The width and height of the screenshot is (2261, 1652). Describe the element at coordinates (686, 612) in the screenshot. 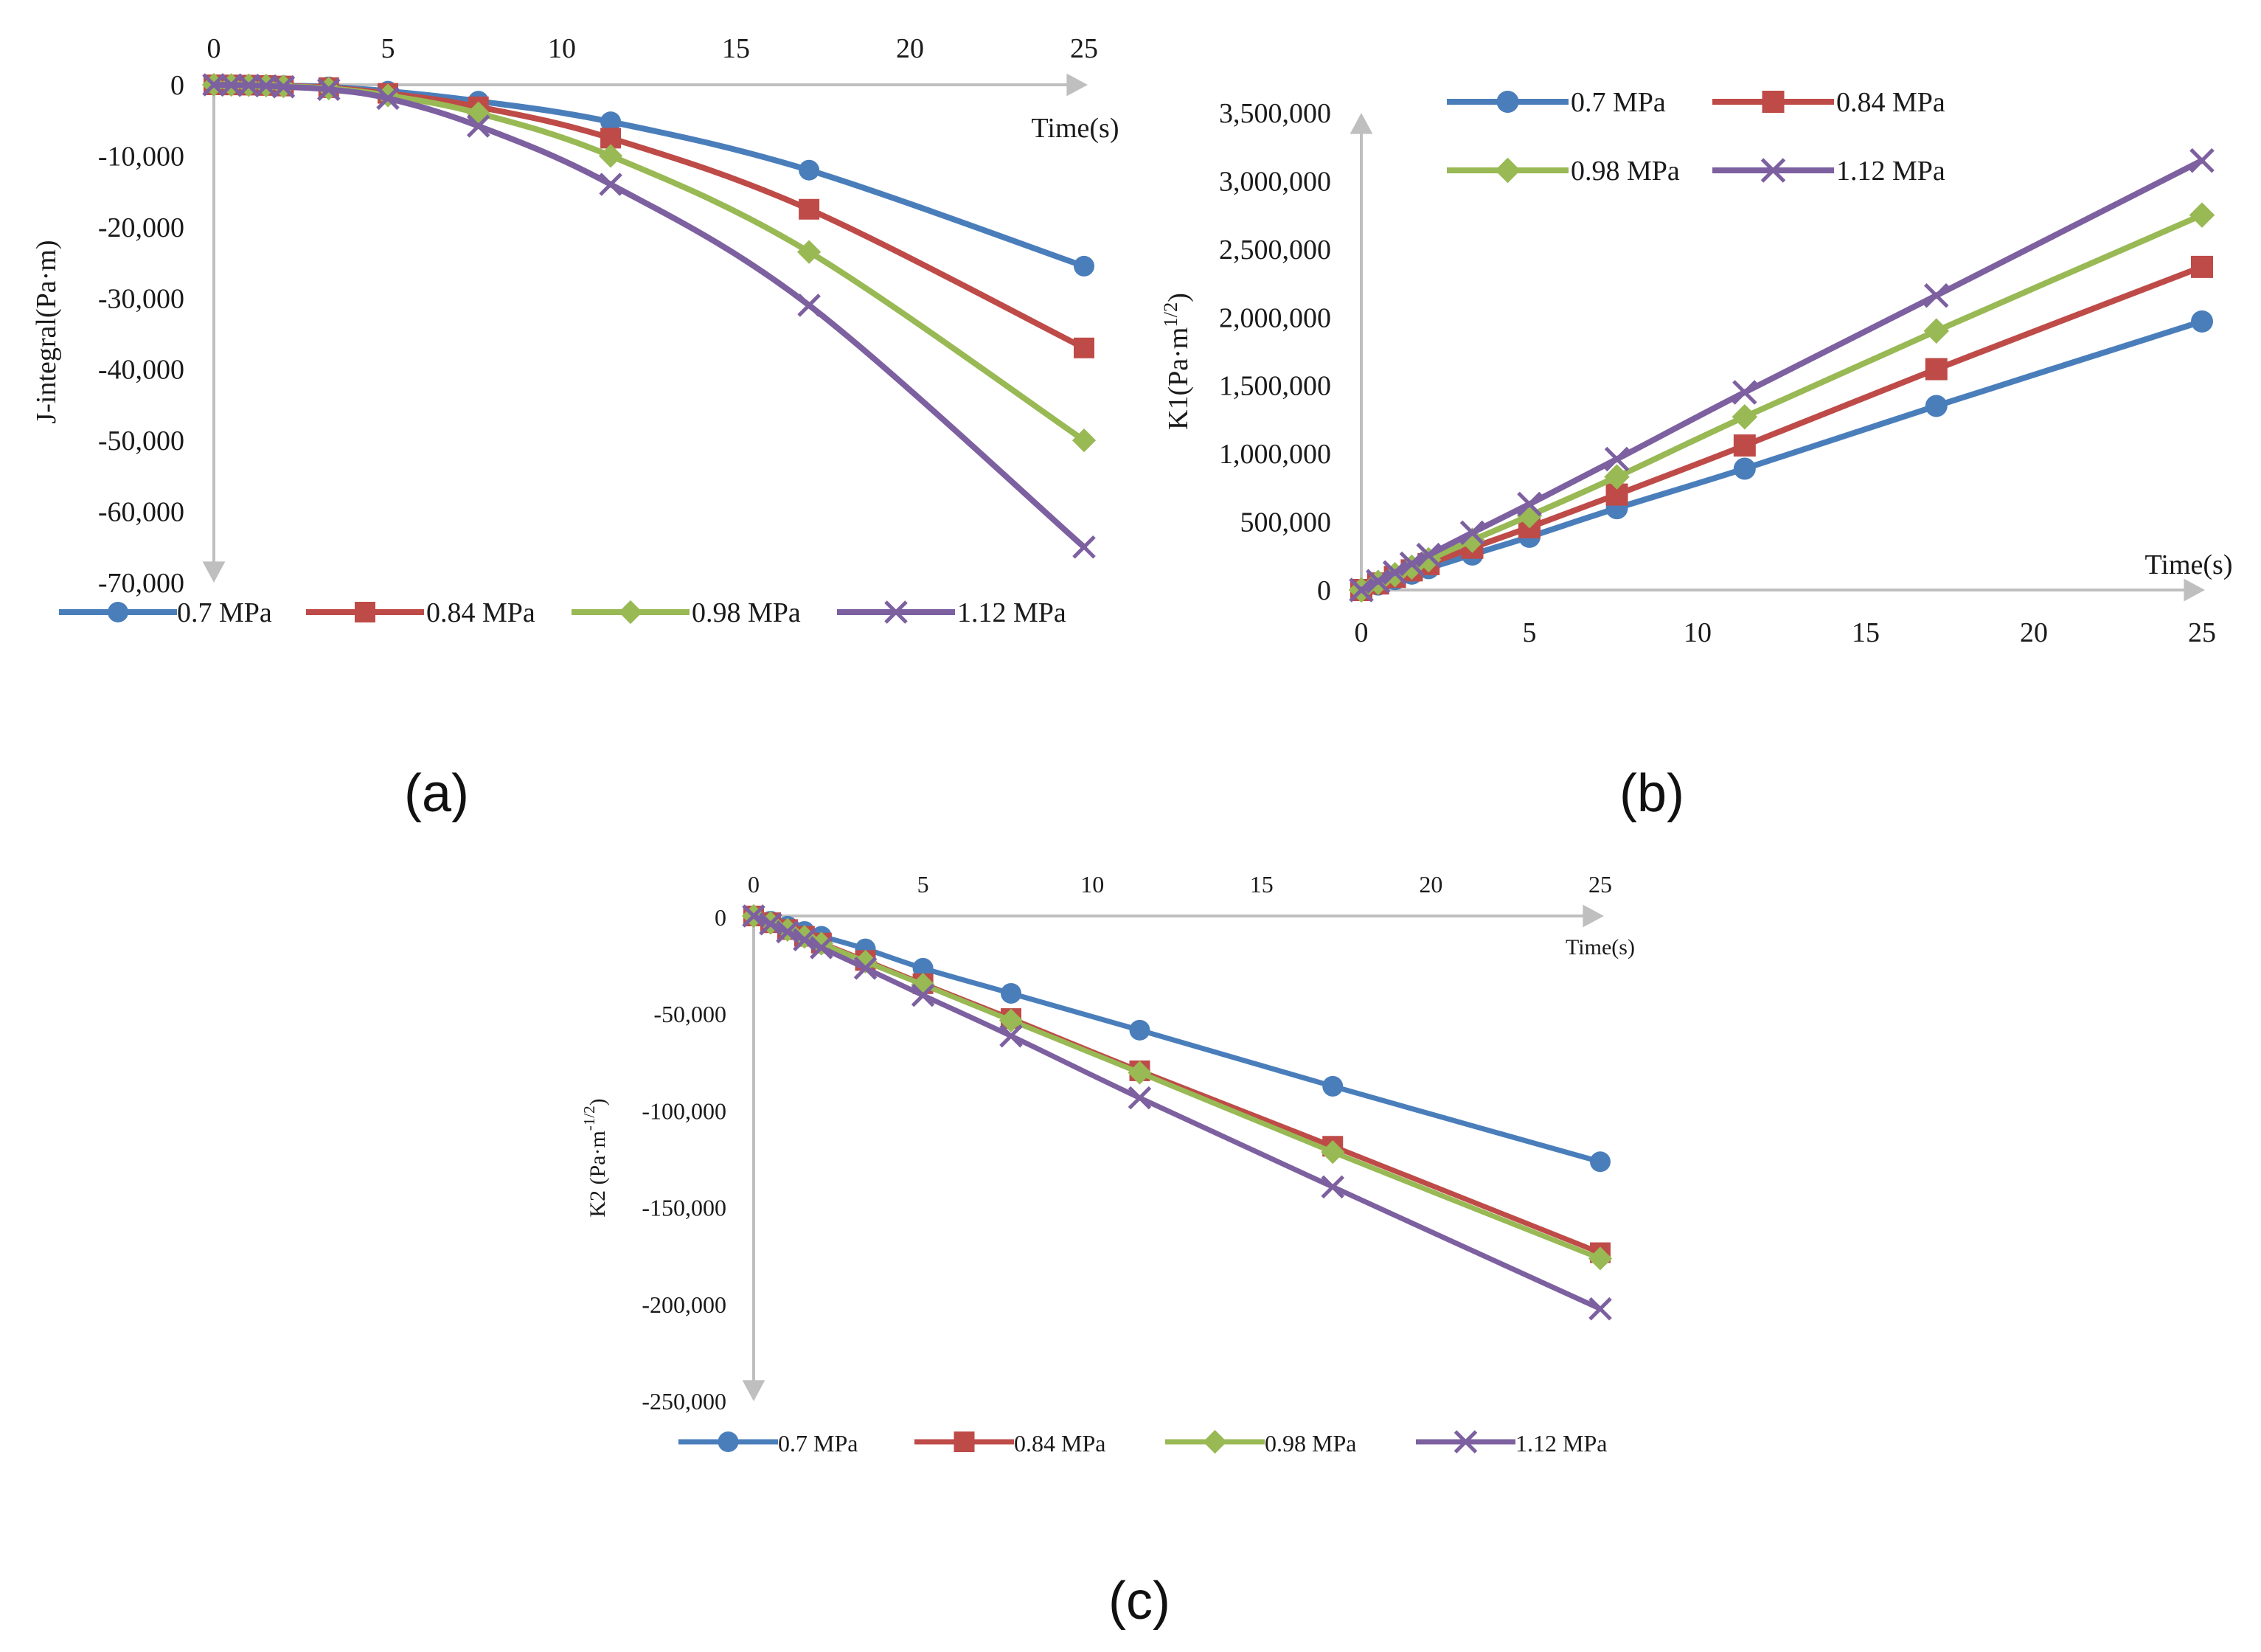

I see `legend-item: 0.98 MPa` at that location.